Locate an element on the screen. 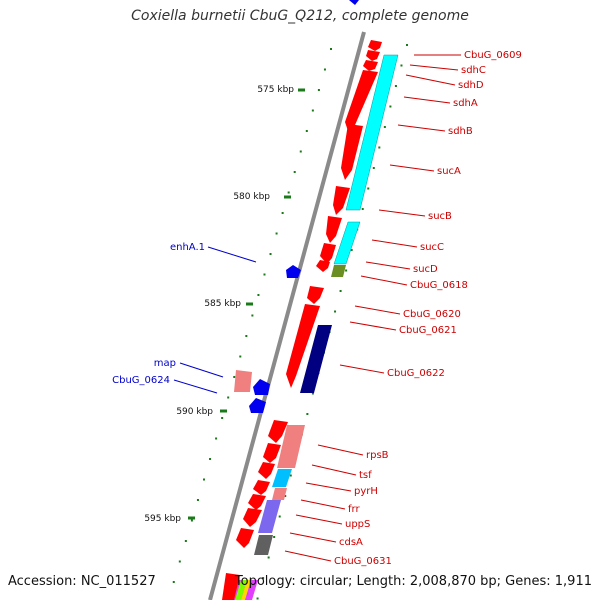 The height and width of the screenshot is (600, 600). gene-label: CbuG_0620 is located at coordinates (432, 314).